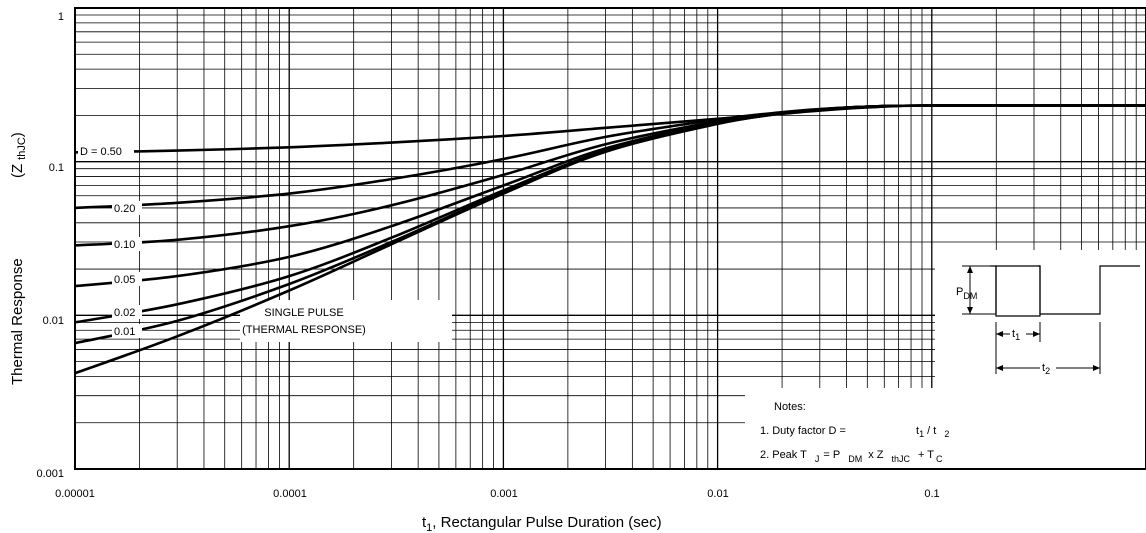 The image size is (1146, 533). What do you see at coordinates (831, 455) in the screenshot?
I see `note2-eq: = P` at bounding box center [831, 455].